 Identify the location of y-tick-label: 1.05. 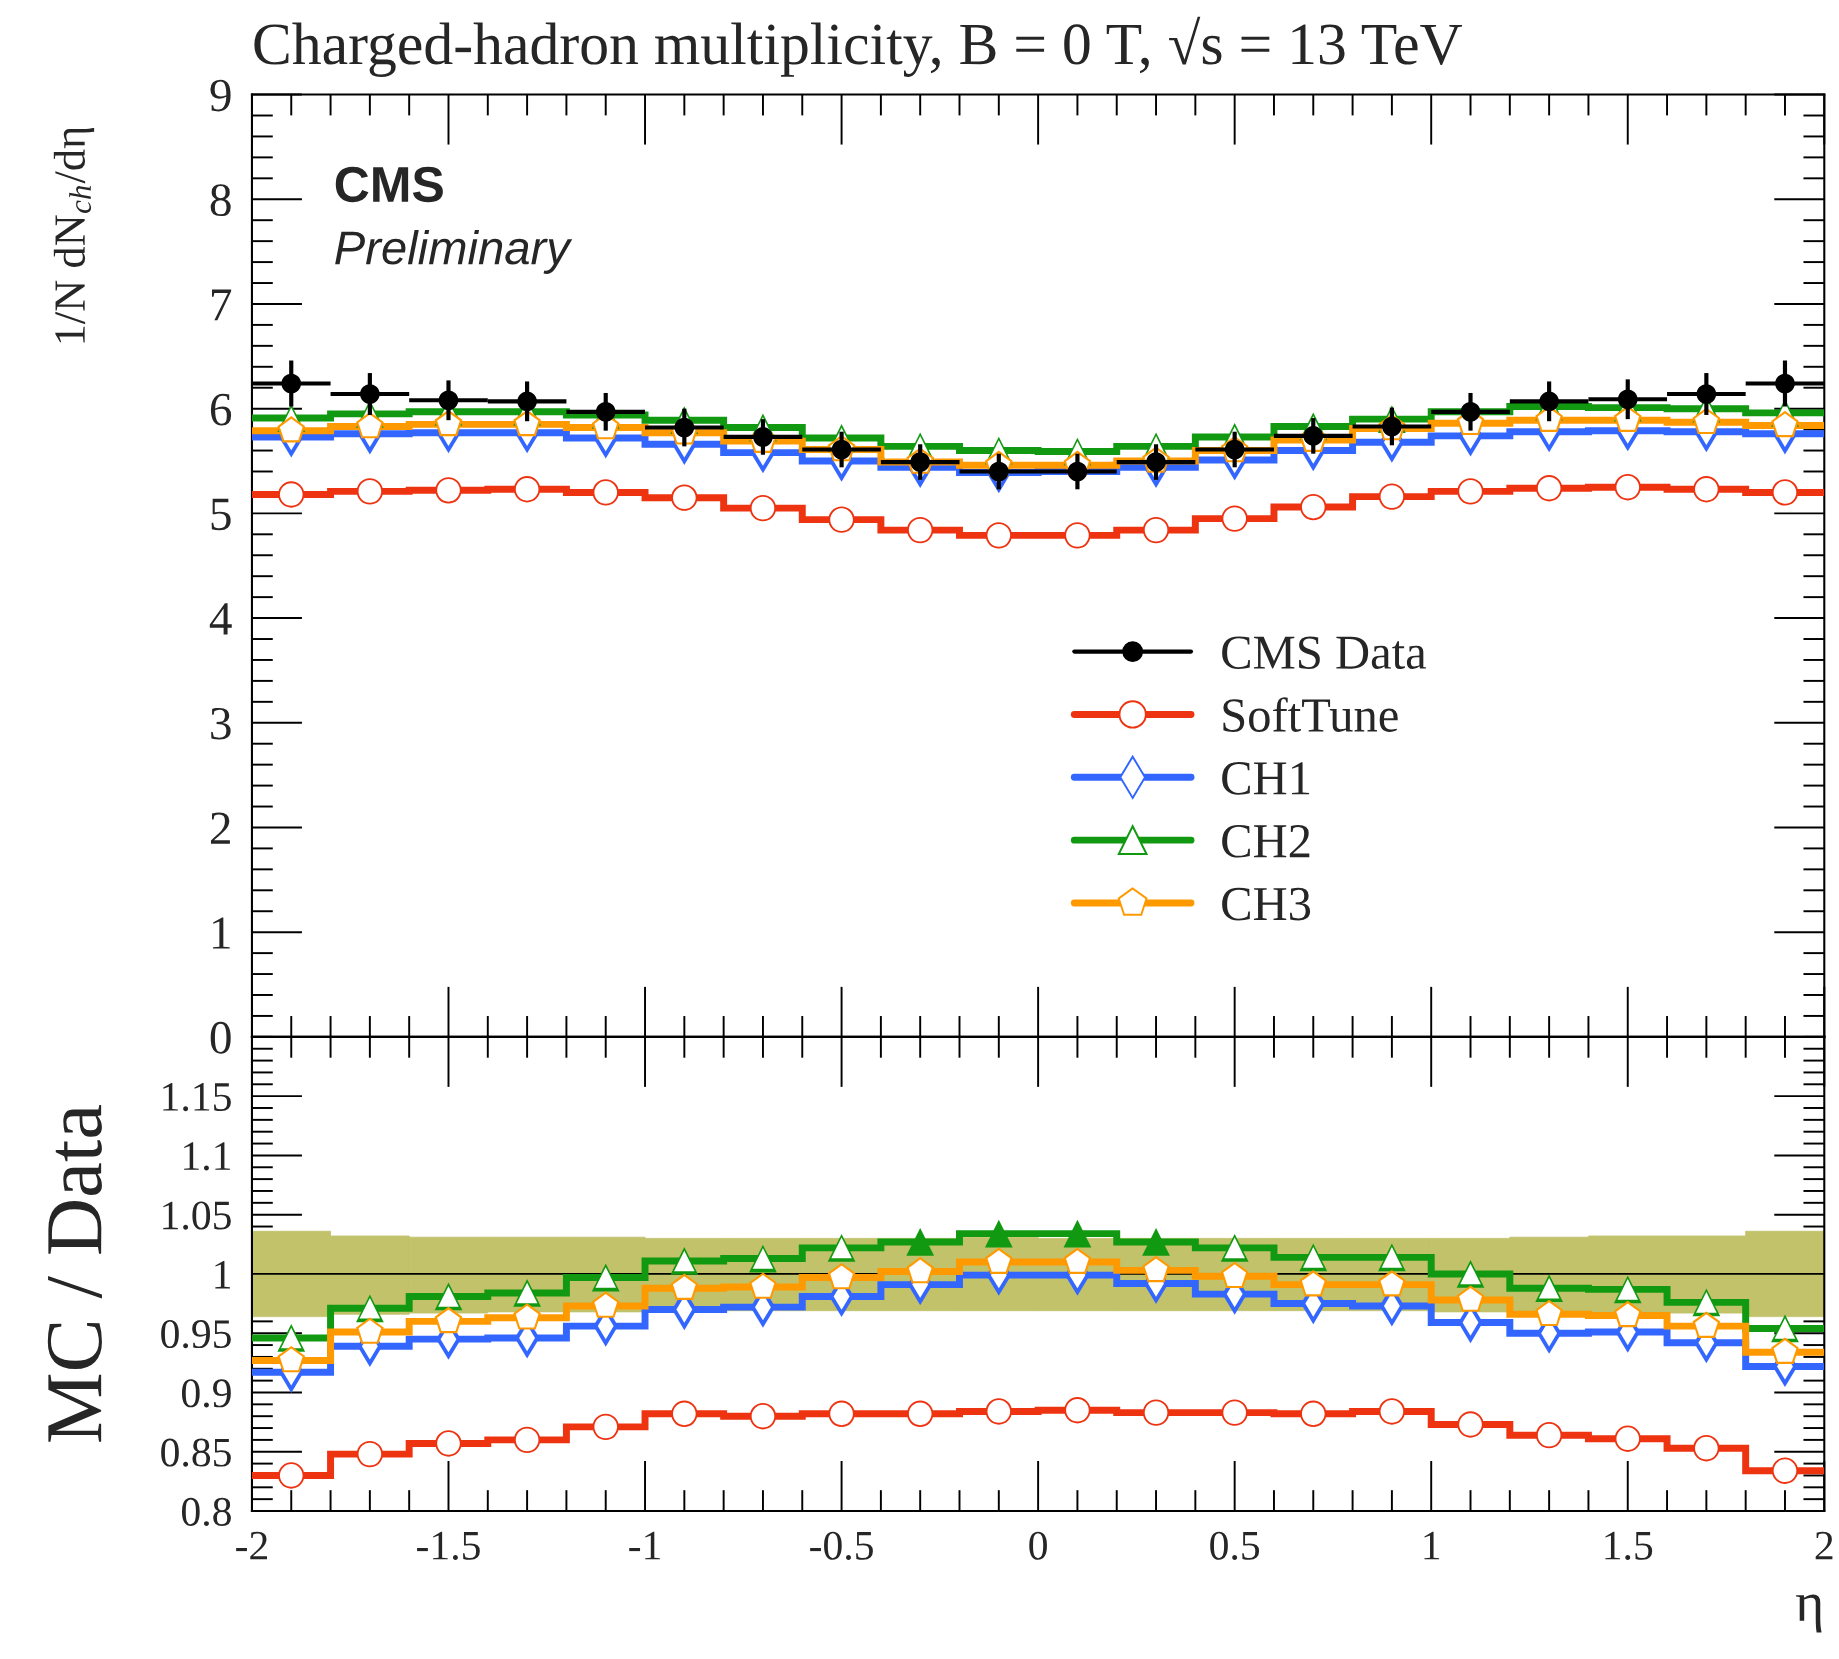
(197, 1215).